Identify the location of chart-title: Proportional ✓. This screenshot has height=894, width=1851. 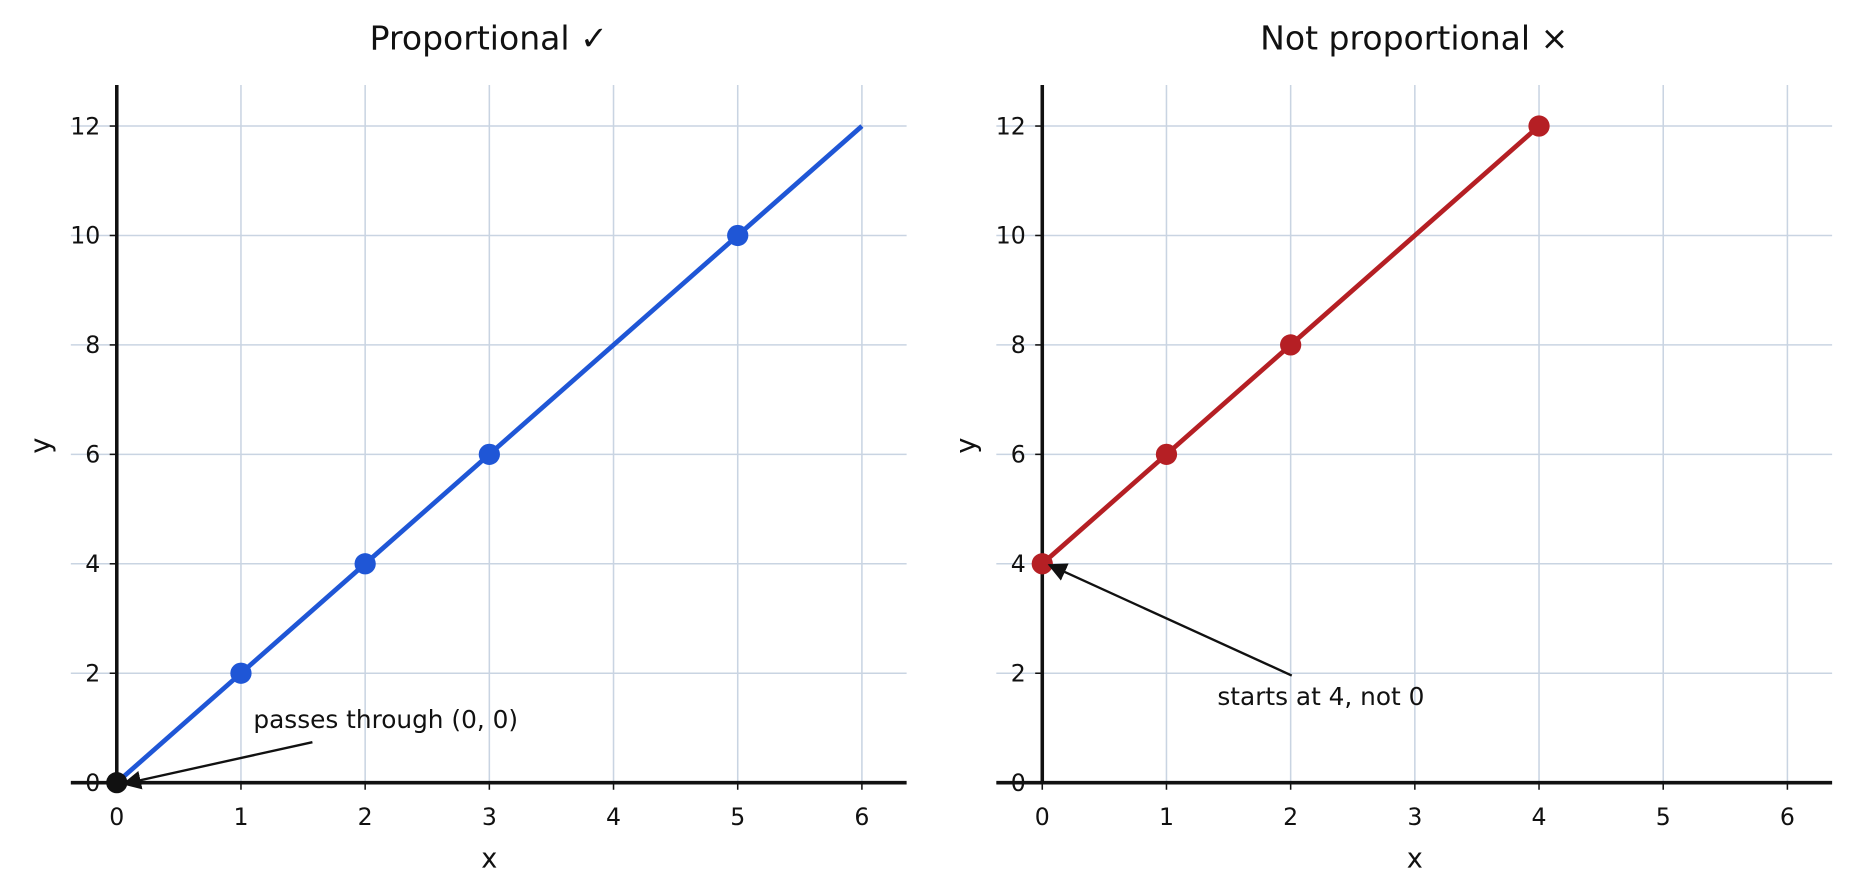
(489, 38).